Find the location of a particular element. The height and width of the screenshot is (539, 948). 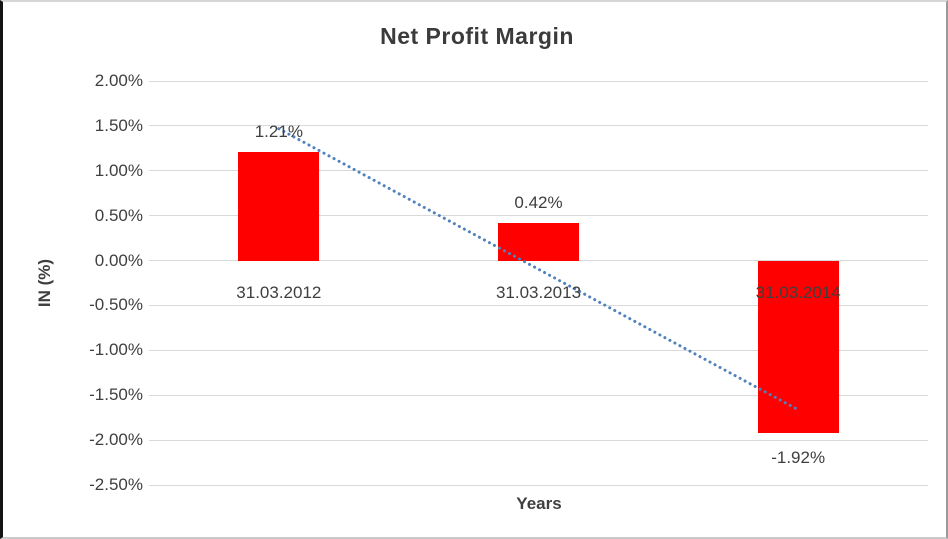

y-tick-label: 2.00% is located at coordinates (118, 80).